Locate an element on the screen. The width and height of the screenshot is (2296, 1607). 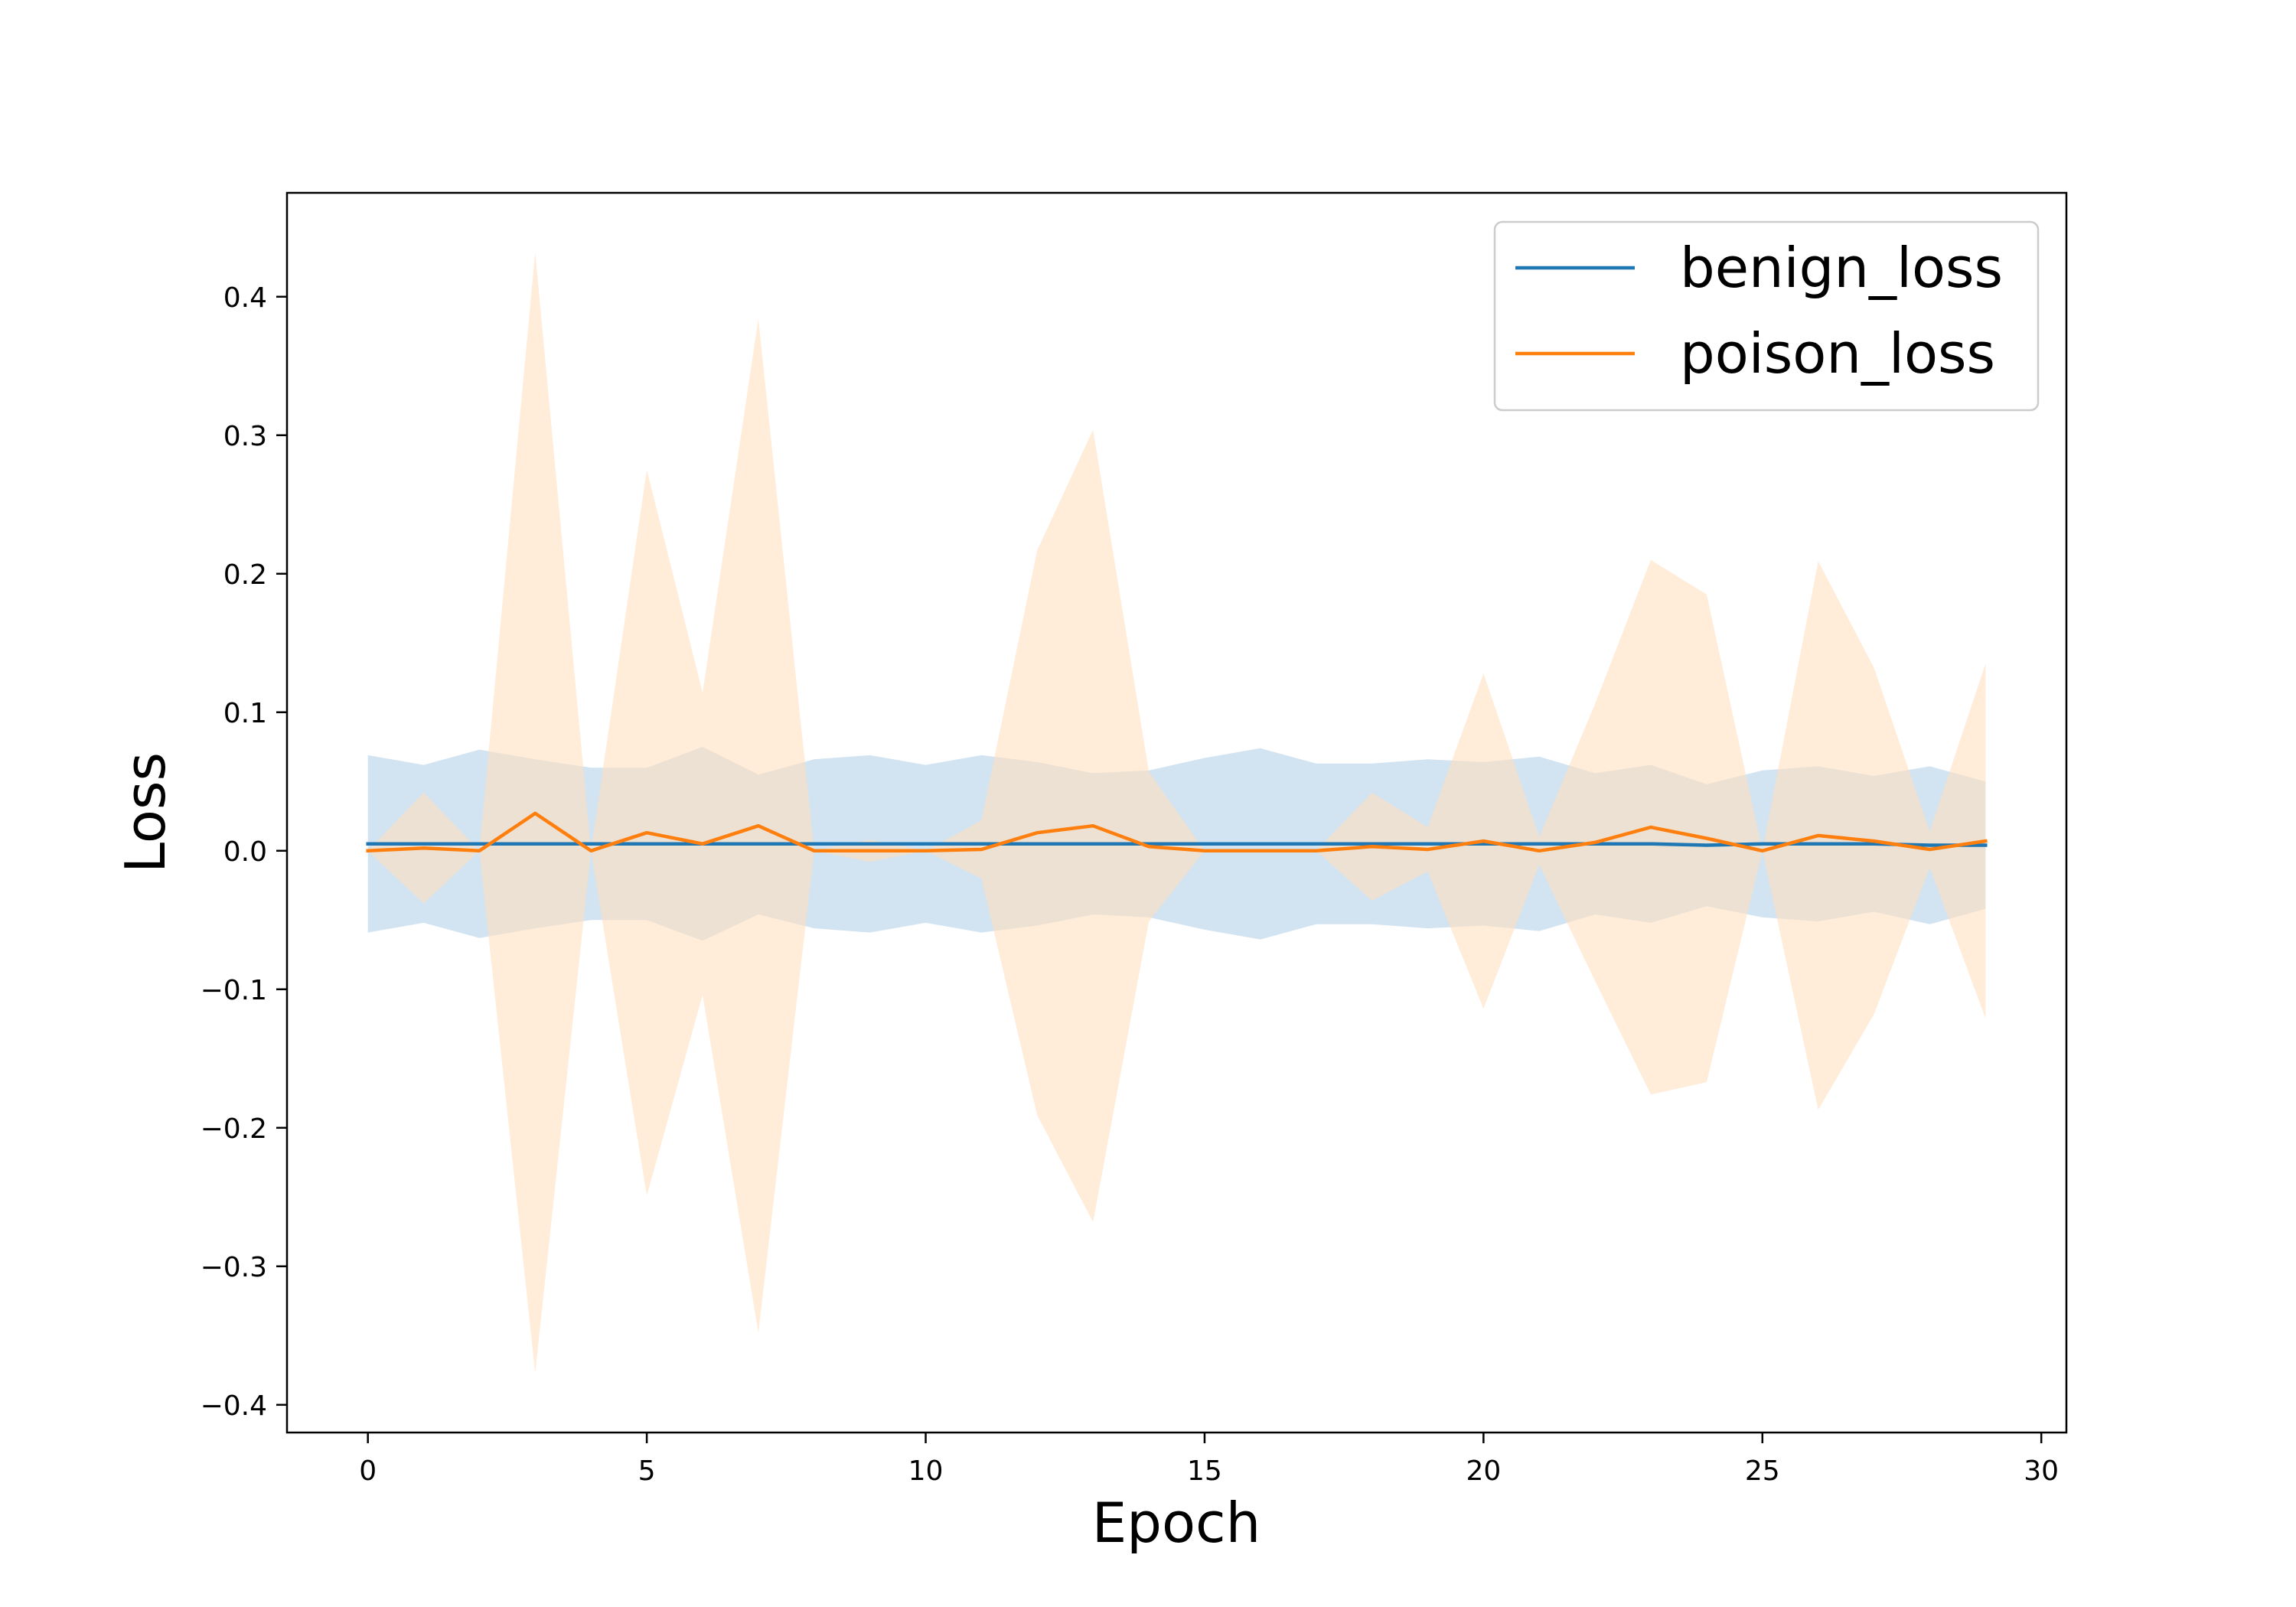
x-axis: 0 5 10 15 20 25 30 is located at coordinates (1209, 1460).